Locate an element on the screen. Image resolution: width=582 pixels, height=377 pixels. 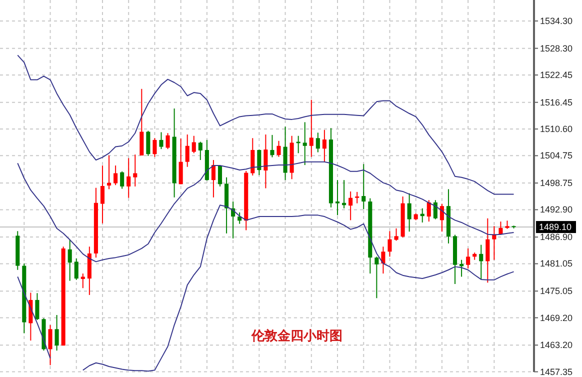
y-tick-label: 1492.90 is located at coordinates (556, 209).